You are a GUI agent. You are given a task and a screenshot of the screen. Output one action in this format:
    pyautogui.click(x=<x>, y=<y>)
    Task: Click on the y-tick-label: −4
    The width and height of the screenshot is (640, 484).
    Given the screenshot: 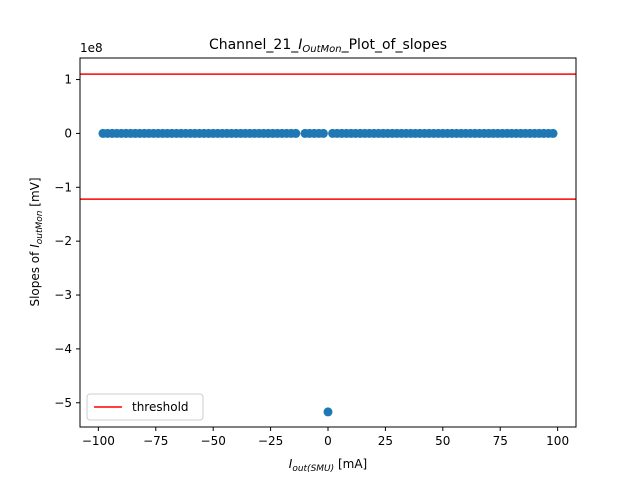 What is the action you would take?
    pyautogui.click(x=63, y=349)
    